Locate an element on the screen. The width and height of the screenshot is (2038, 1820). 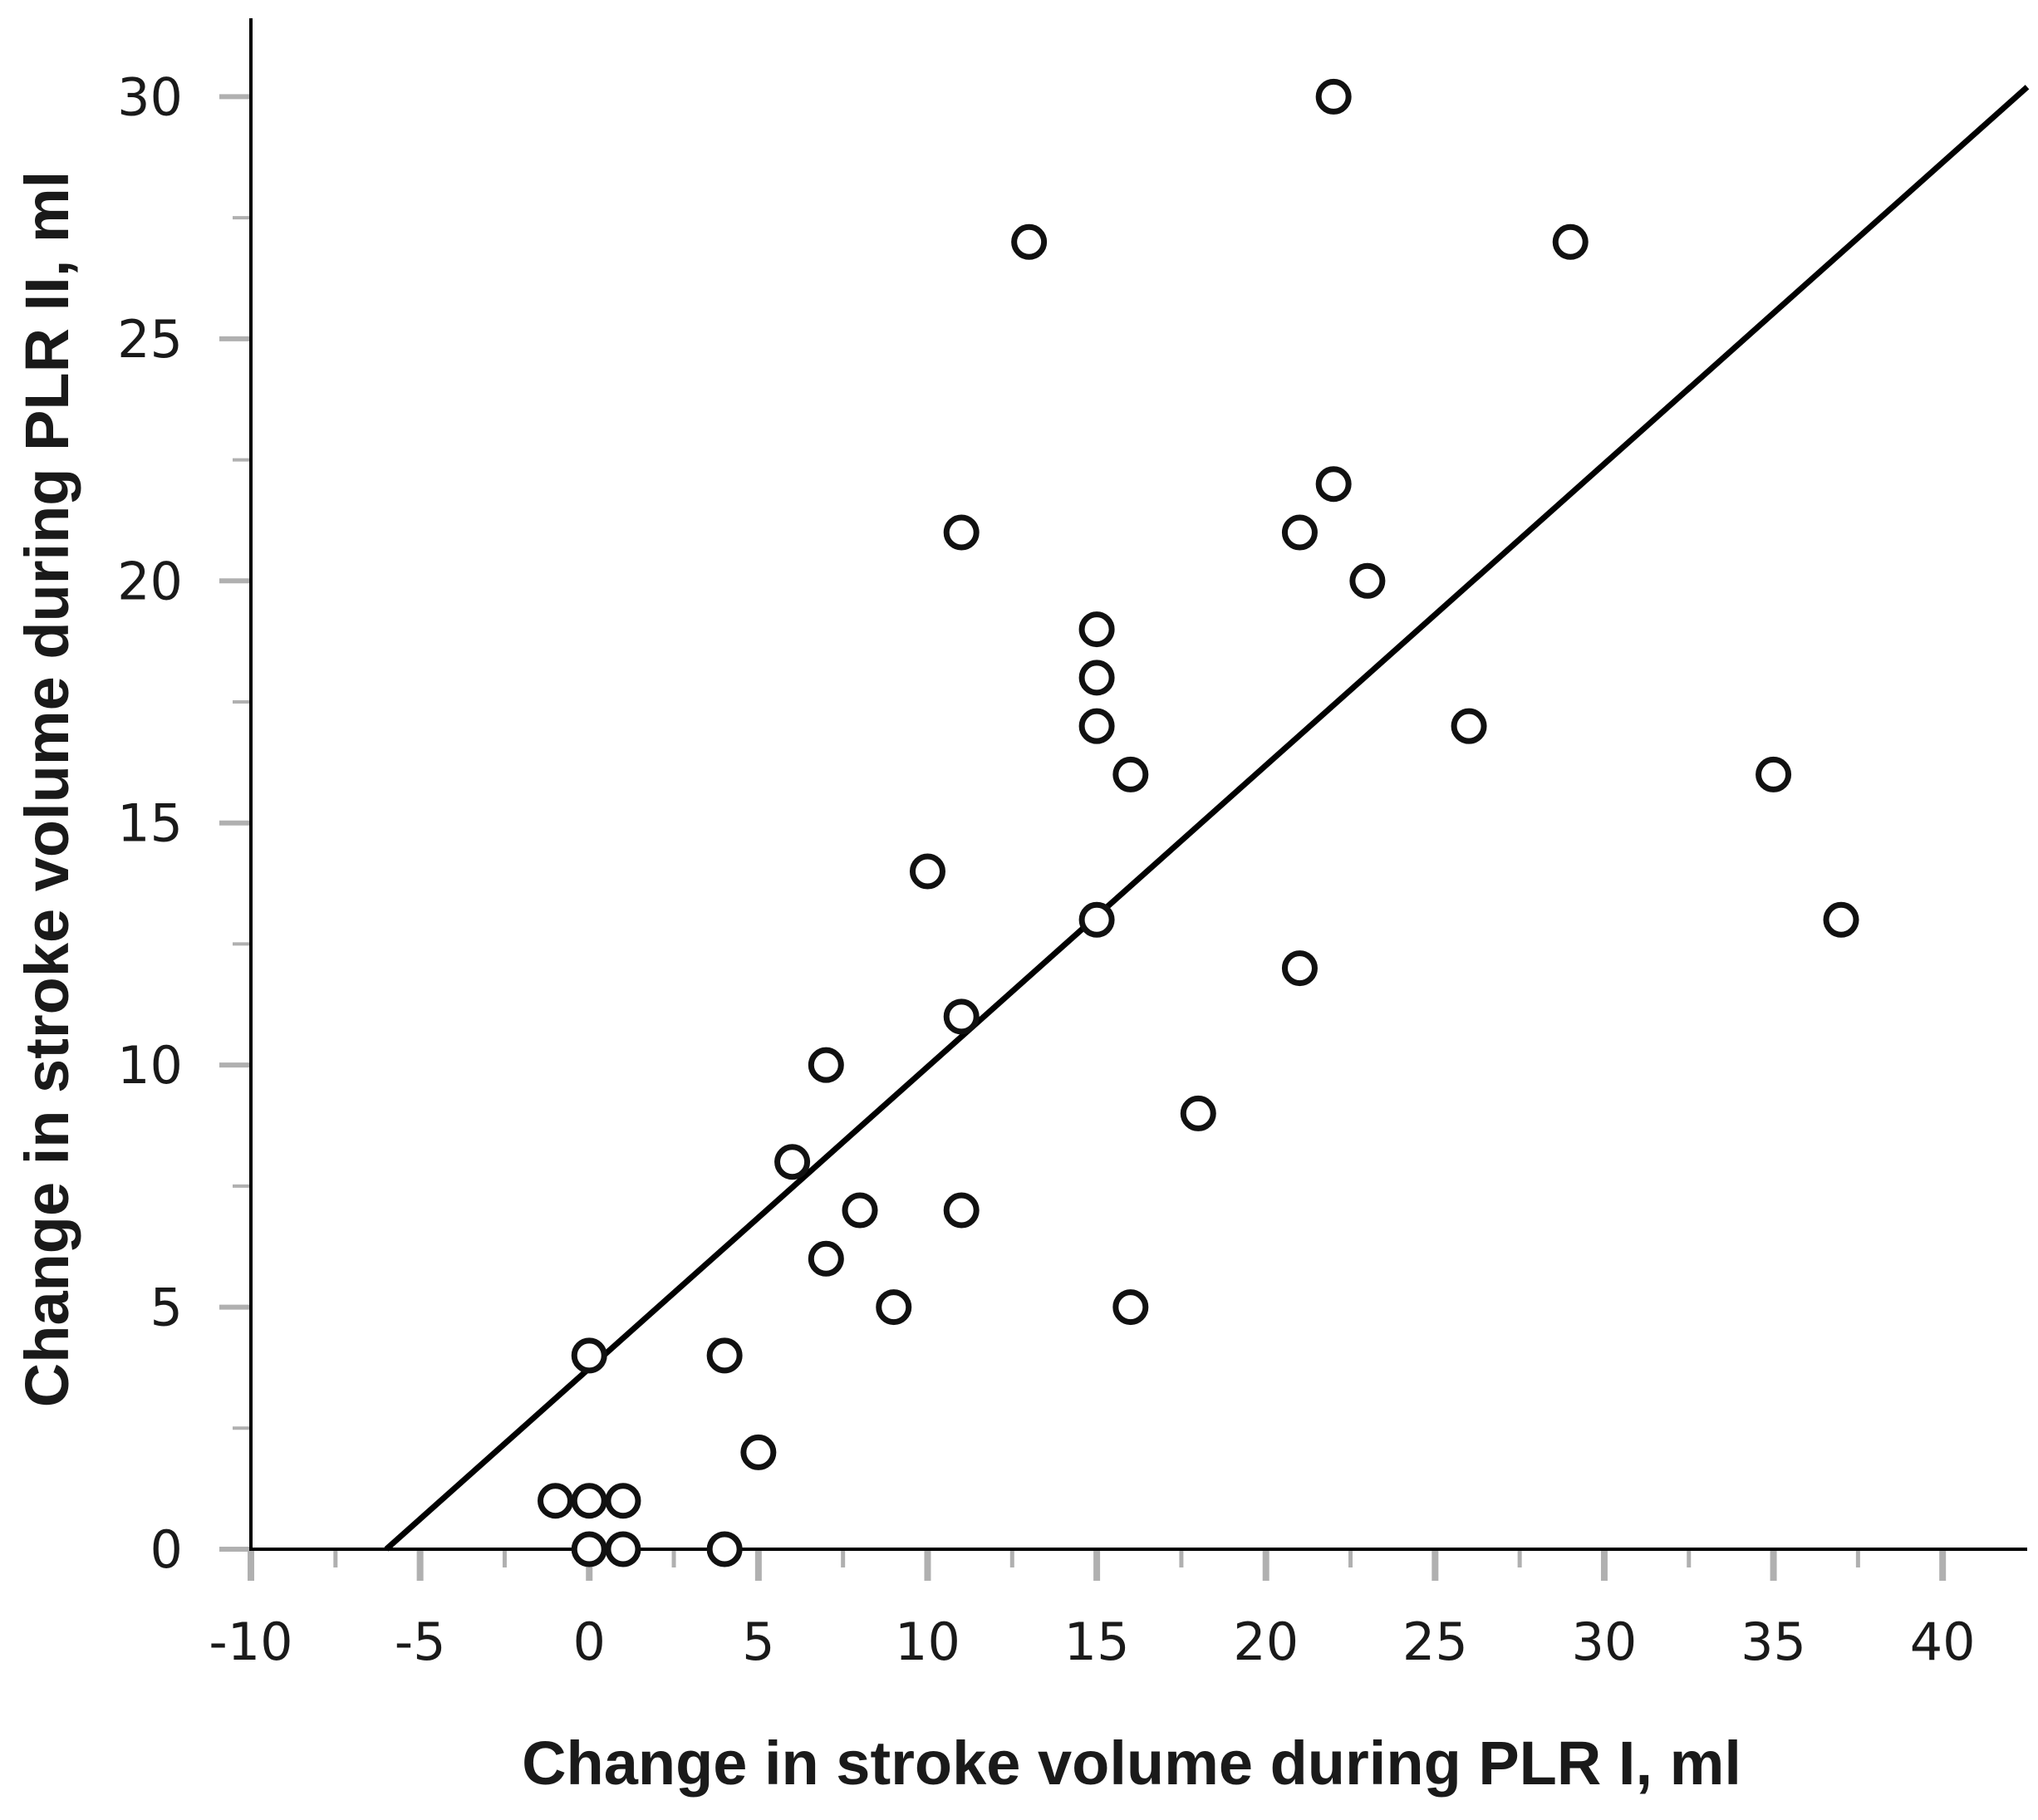
y-tick-label: 10 is located at coordinates (150, 1065).